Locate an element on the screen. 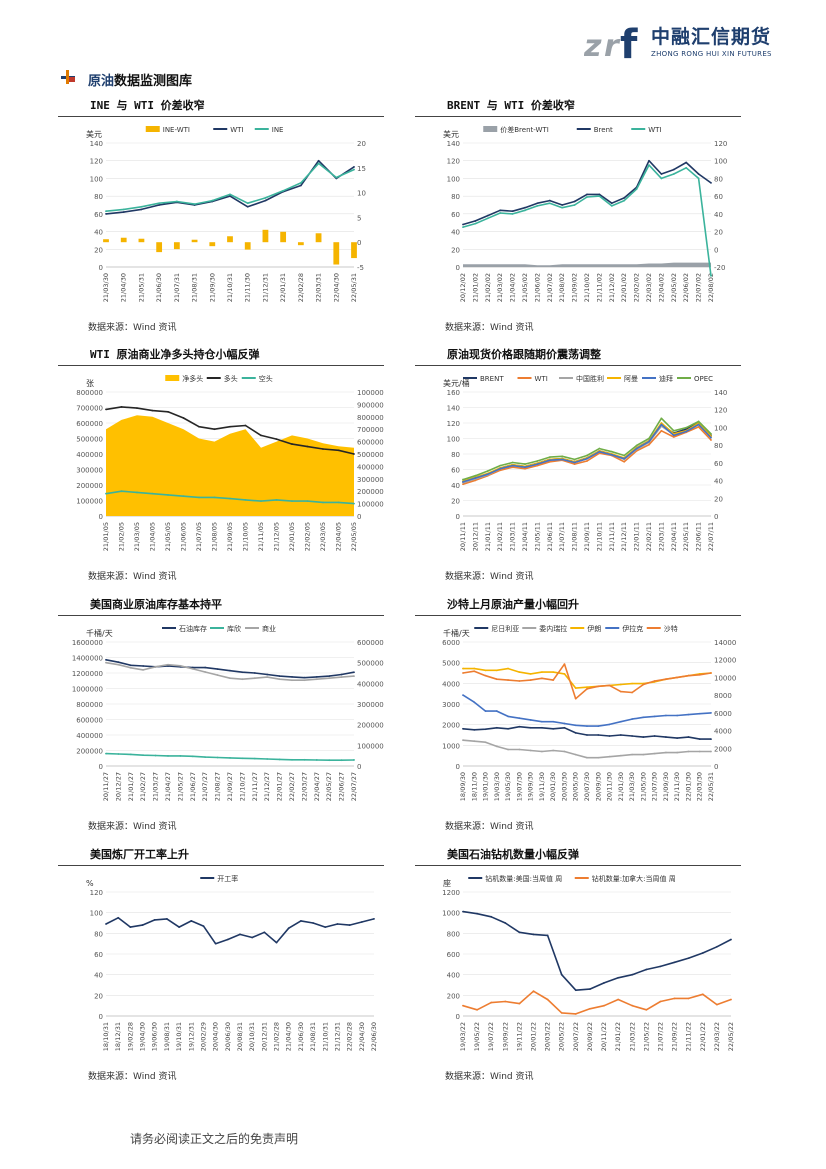  x-tick-label: 21/03/27 is located at coordinates (156, 786).